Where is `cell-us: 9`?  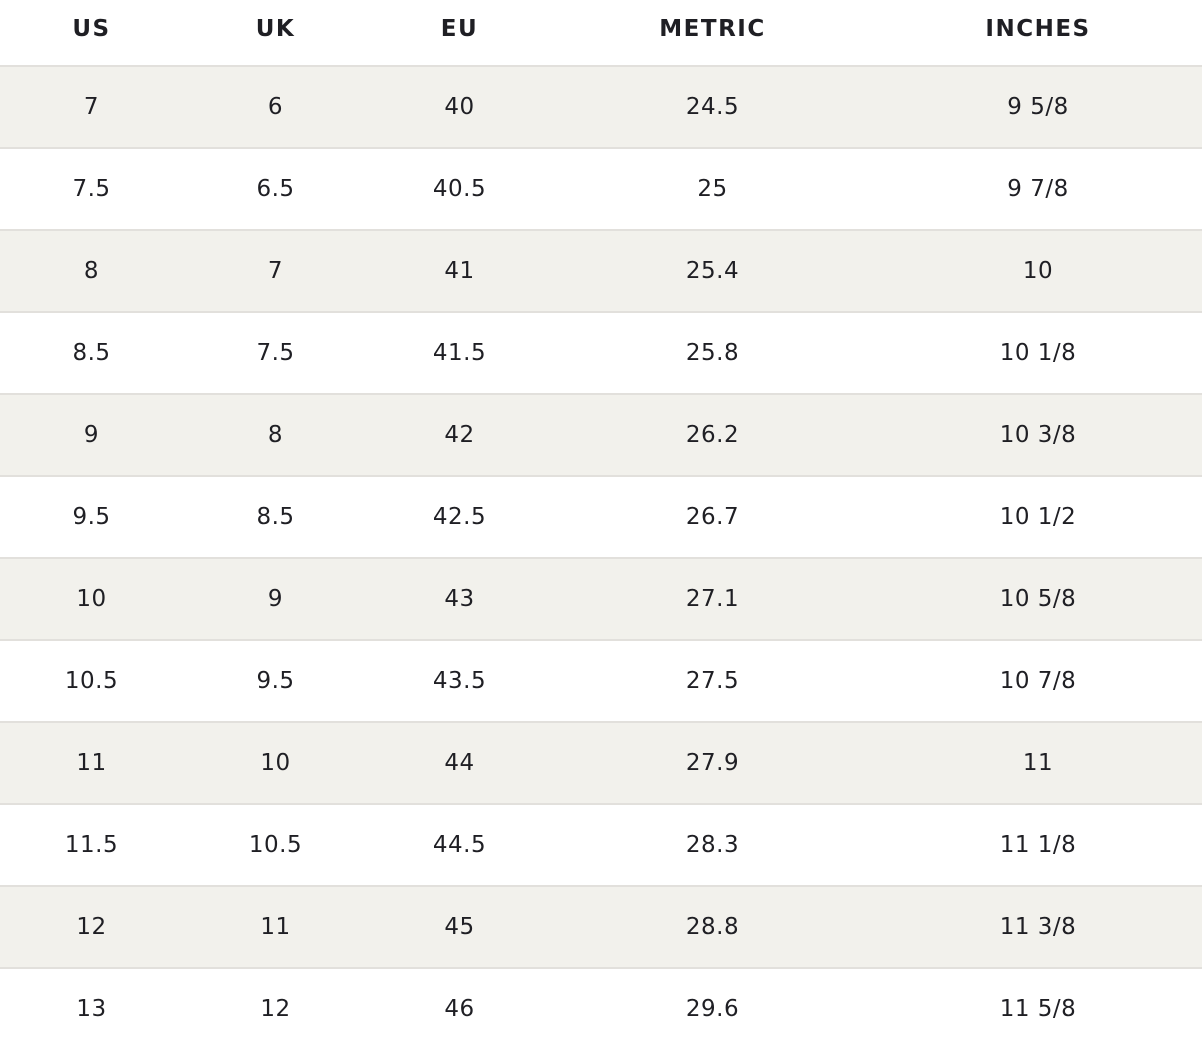 cell-us: 9 is located at coordinates (91, 435).